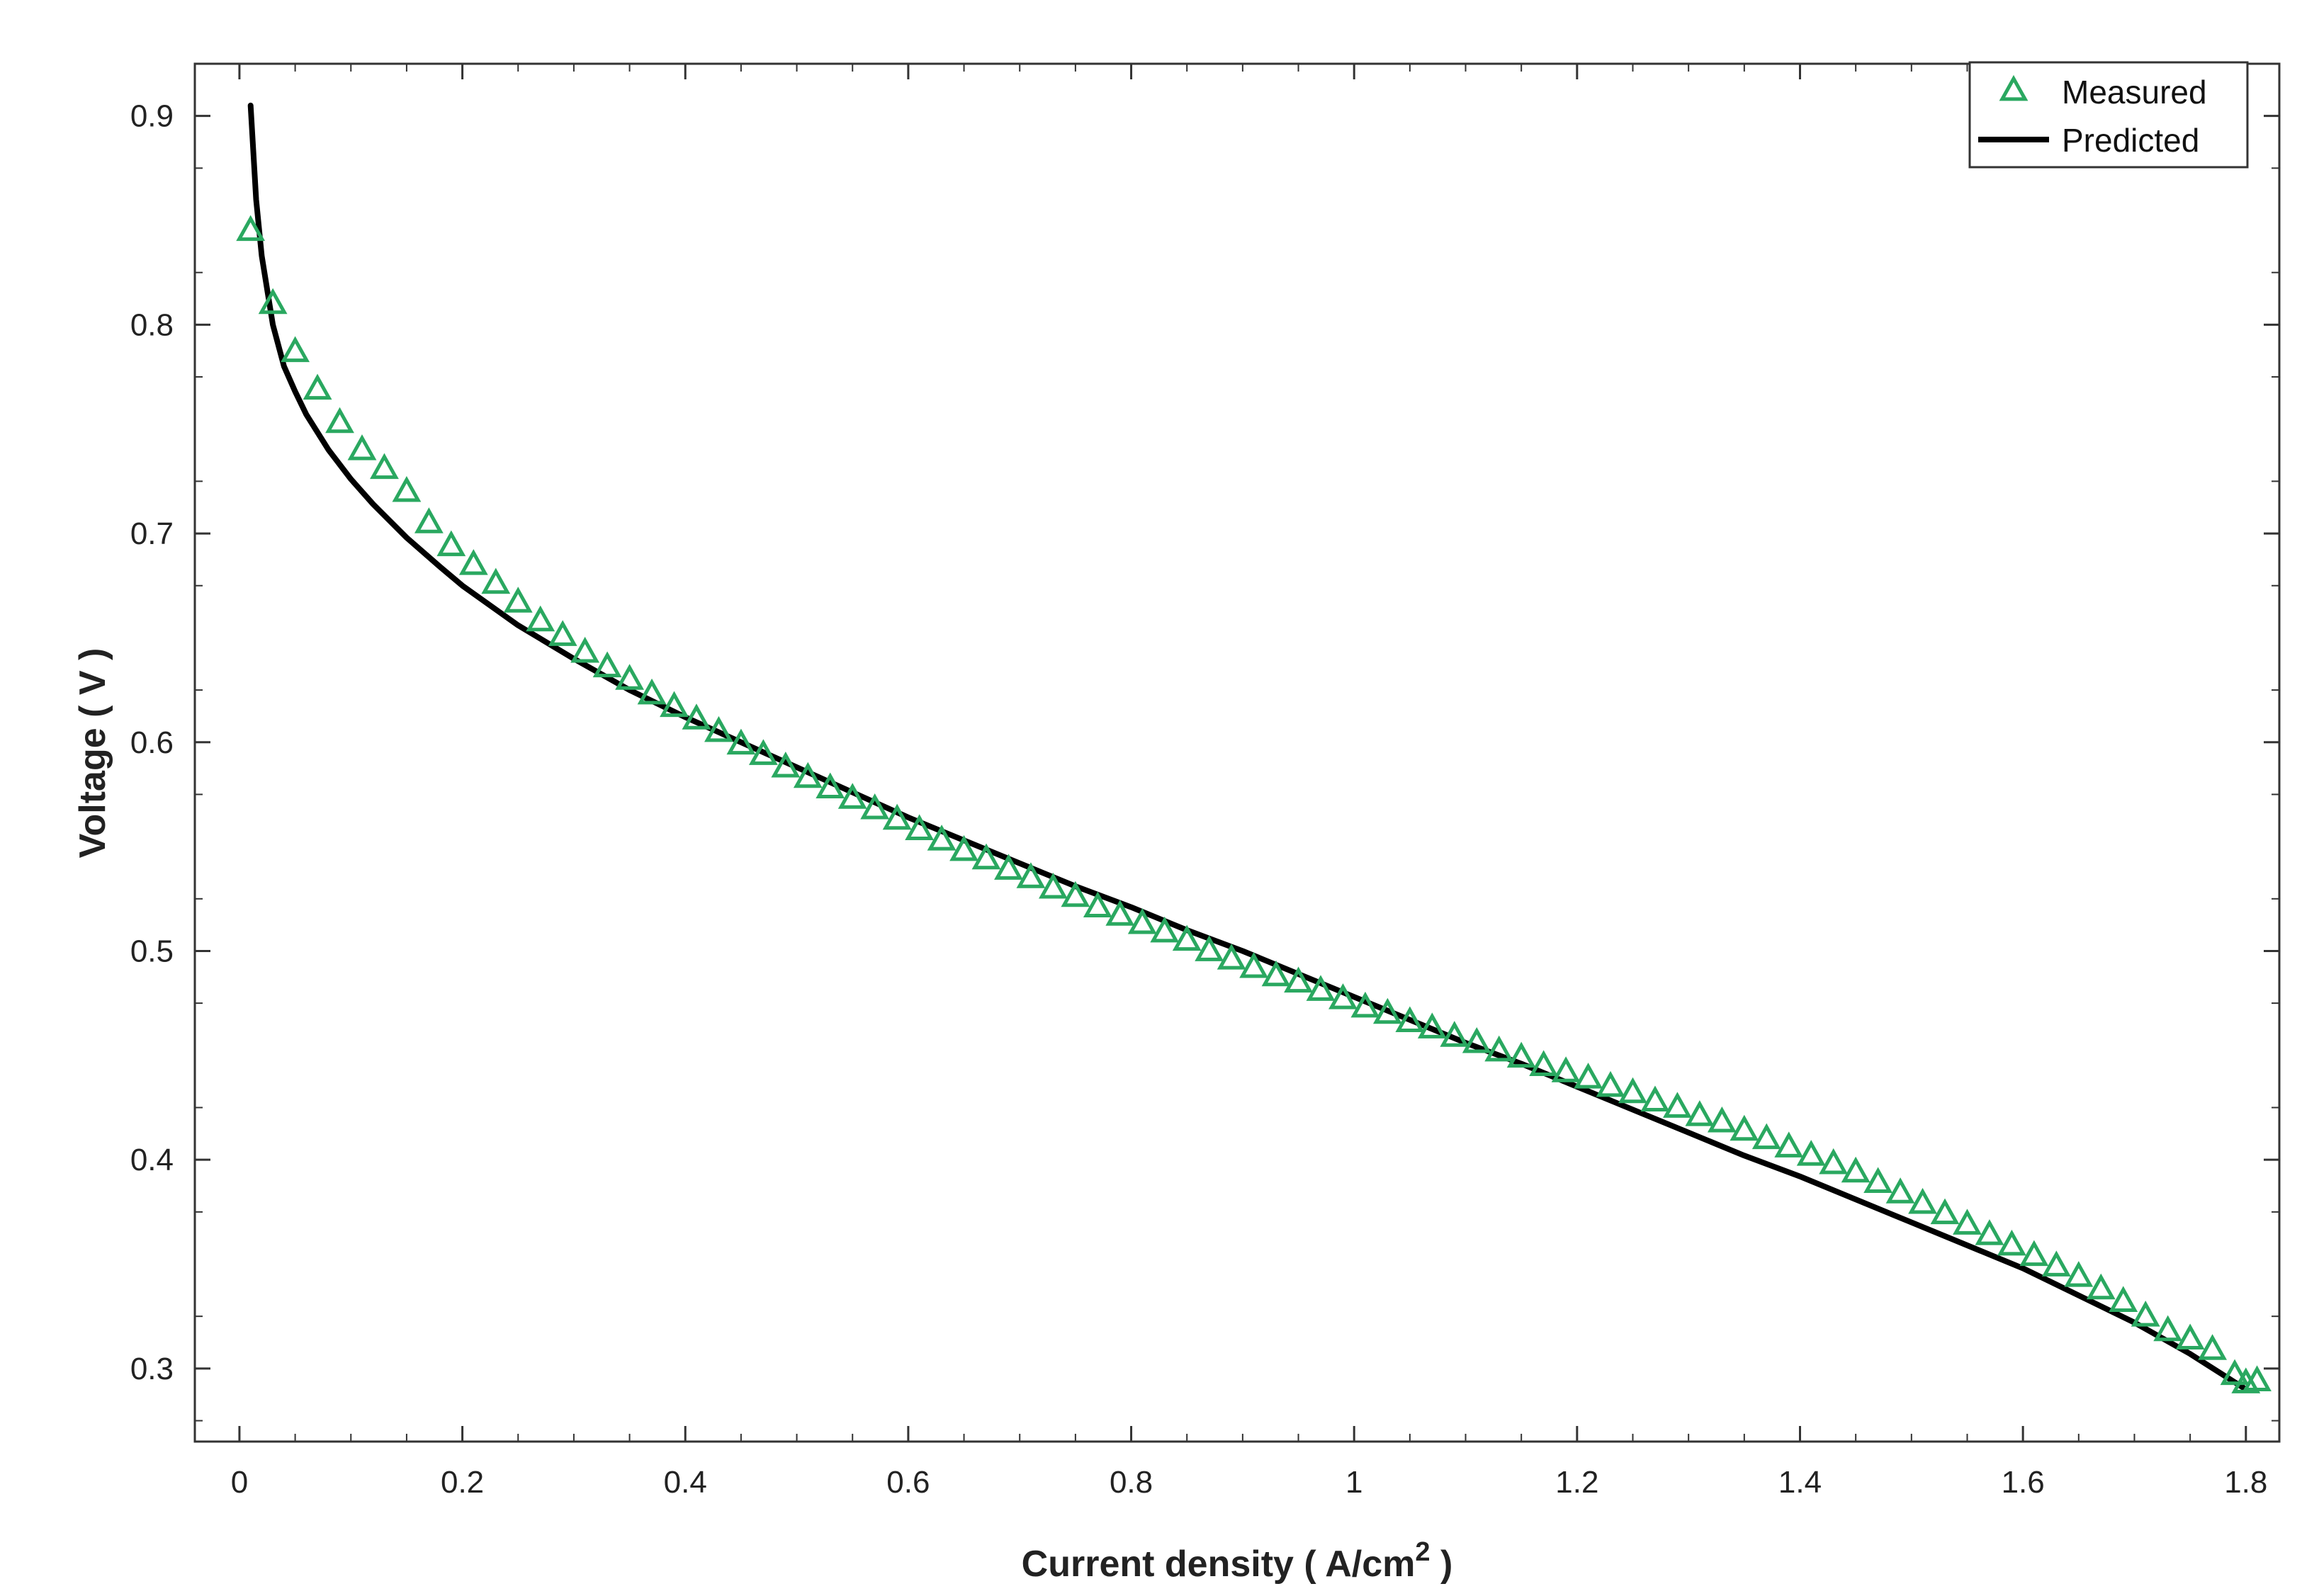 The width and height of the screenshot is (2319, 1596). I want to click on x-tick-label: 0, so click(239, 1482).